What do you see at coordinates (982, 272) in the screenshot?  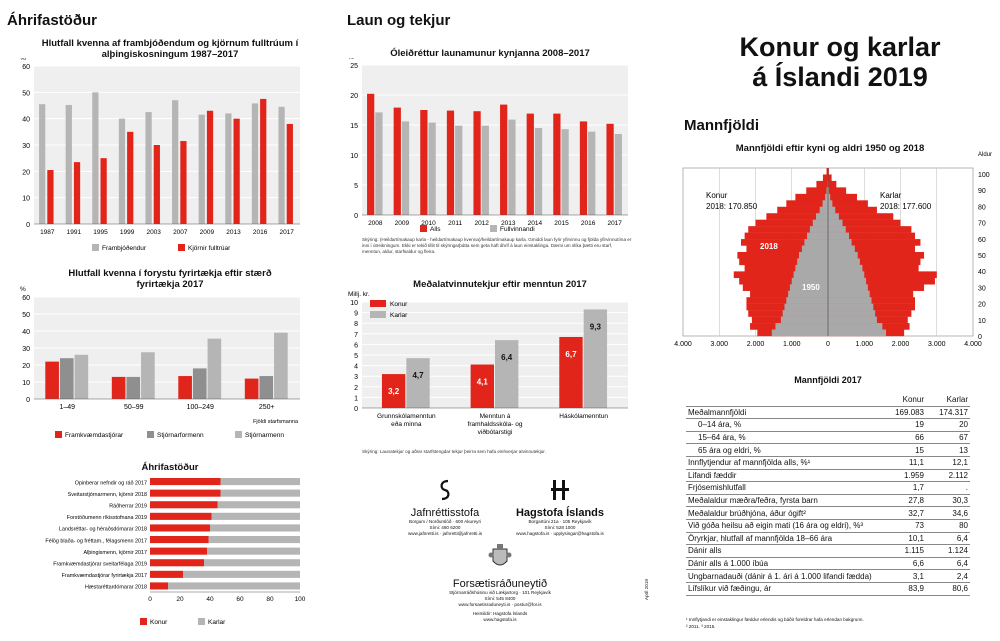 I see `pyramid-age-label: 40` at bounding box center [982, 272].